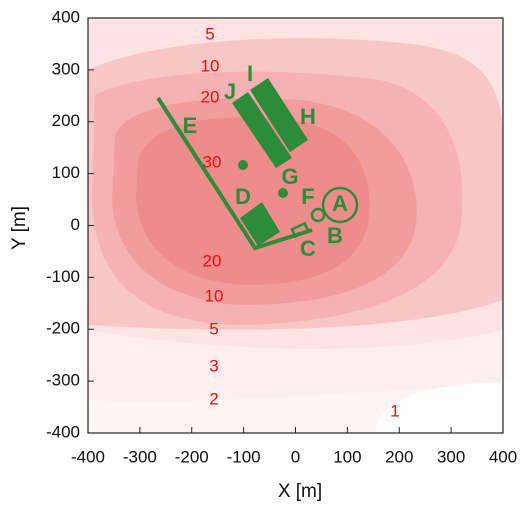 The height and width of the screenshot is (517, 532). What do you see at coordinates (308, 116) in the screenshot?
I see `site-label: H` at bounding box center [308, 116].